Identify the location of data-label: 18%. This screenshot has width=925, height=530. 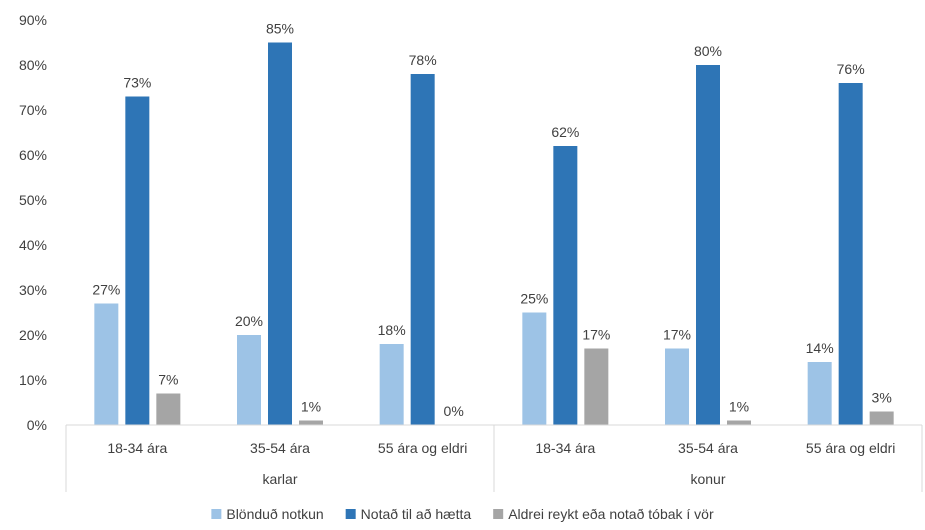
(392, 330).